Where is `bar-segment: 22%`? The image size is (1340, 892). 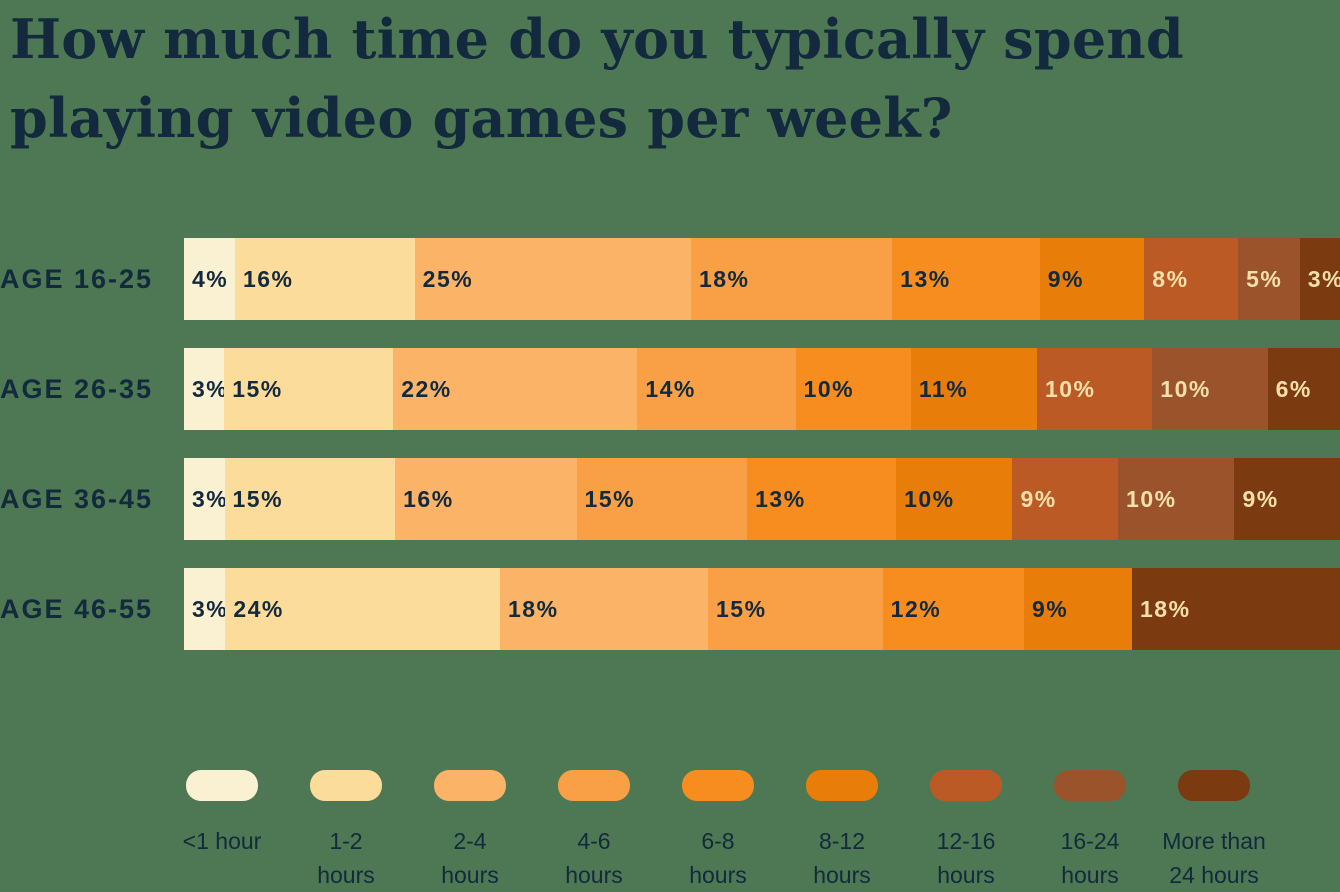
bar-segment: 22% is located at coordinates (515, 389).